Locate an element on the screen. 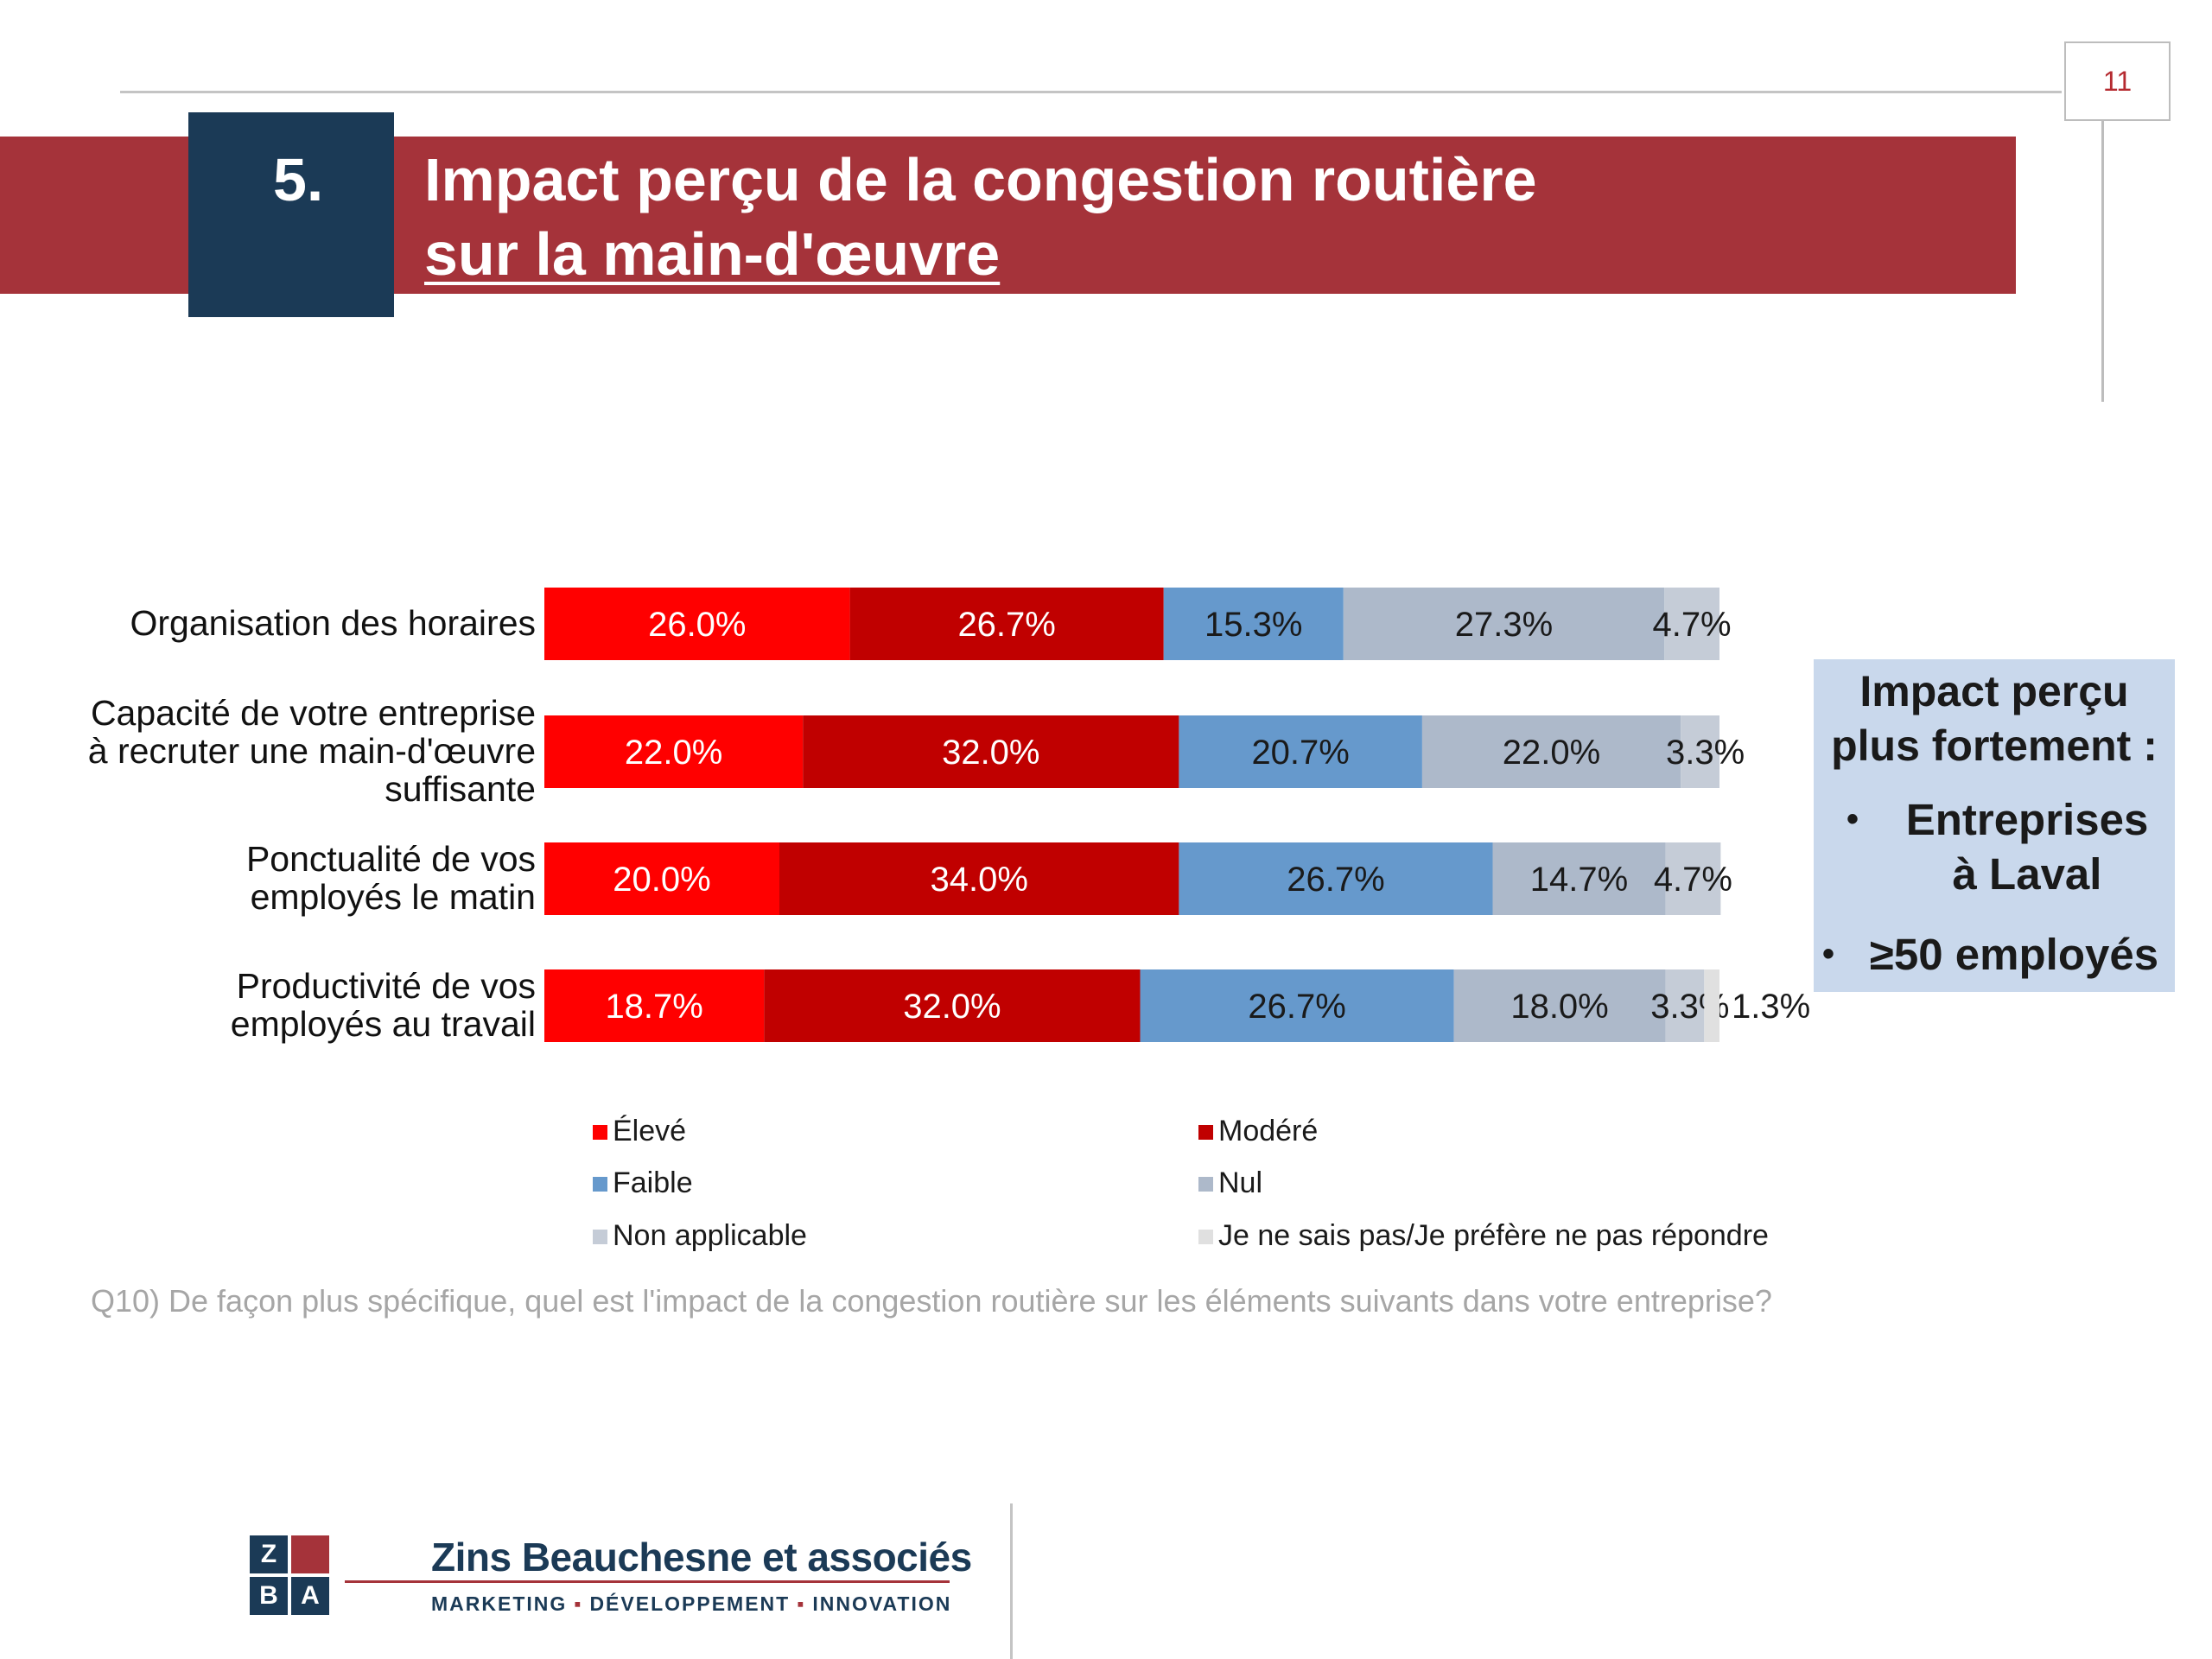 The image size is (2212, 1659). data-label: 3.3% is located at coordinates (1705, 753).